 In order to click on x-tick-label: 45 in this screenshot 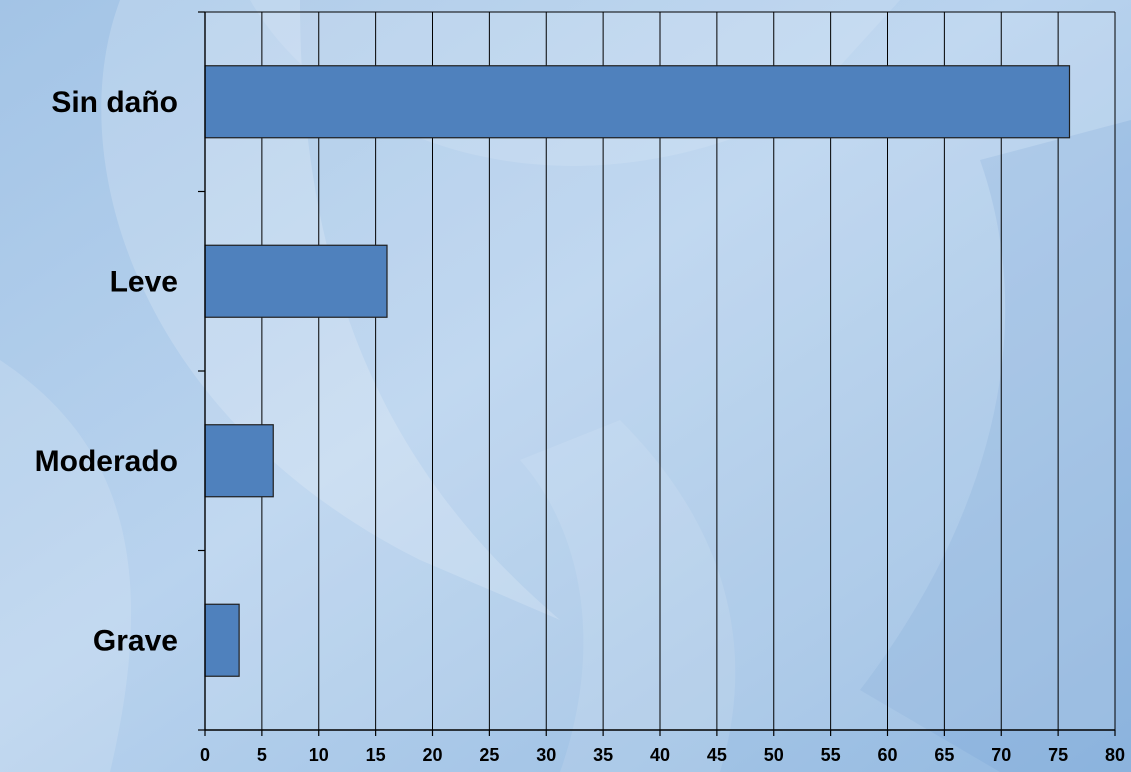, I will do `click(717, 755)`.